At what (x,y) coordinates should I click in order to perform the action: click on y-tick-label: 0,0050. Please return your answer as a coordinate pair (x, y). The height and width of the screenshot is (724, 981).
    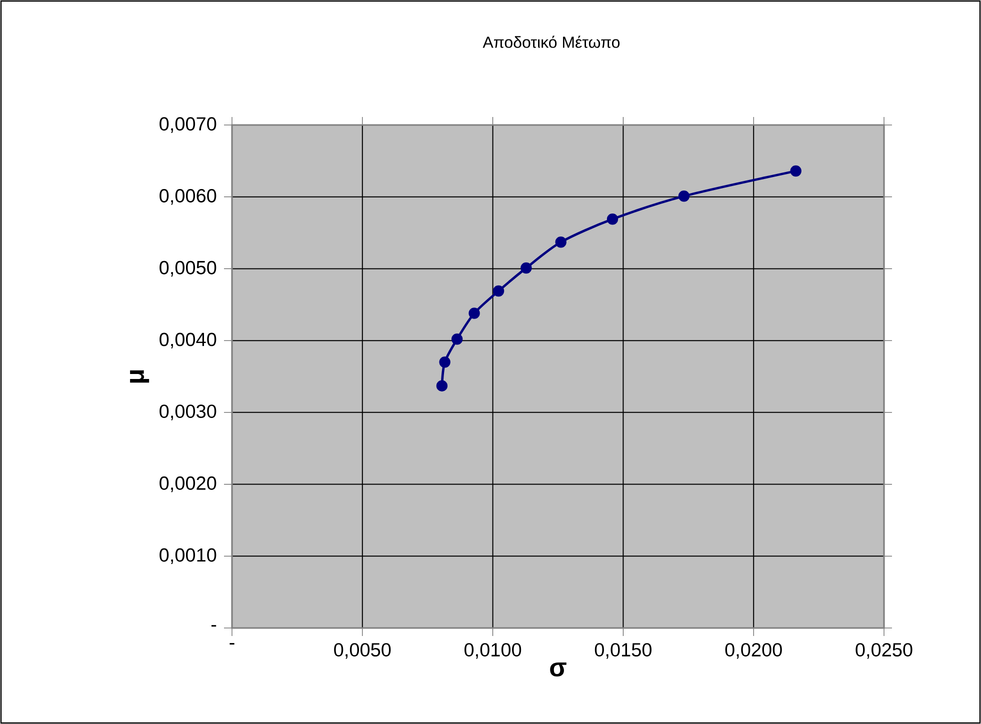
    Looking at the image, I should click on (188, 268).